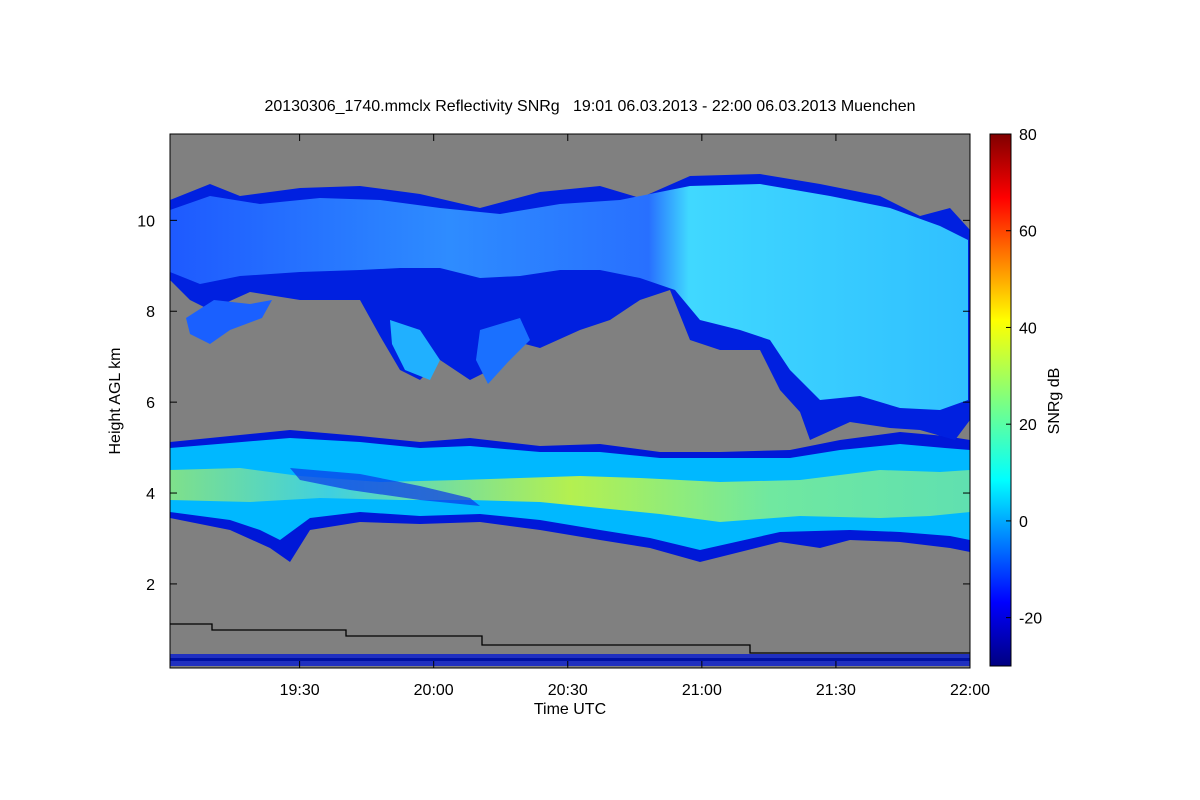 Image resolution: width=1200 pixels, height=800 pixels. I want to click on cirrus-hook-left, so click(229, 322).